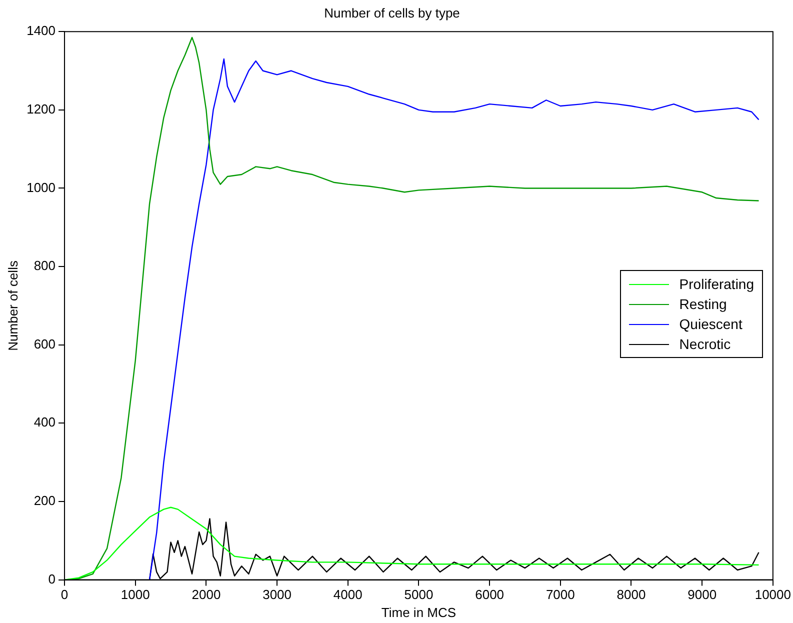 The height and width of the screenshot is (623, 793). What do you see at coordinates (45, 266) in the screenshot?
I see `y-tick-label: 800` at bounding box center [45, 266].